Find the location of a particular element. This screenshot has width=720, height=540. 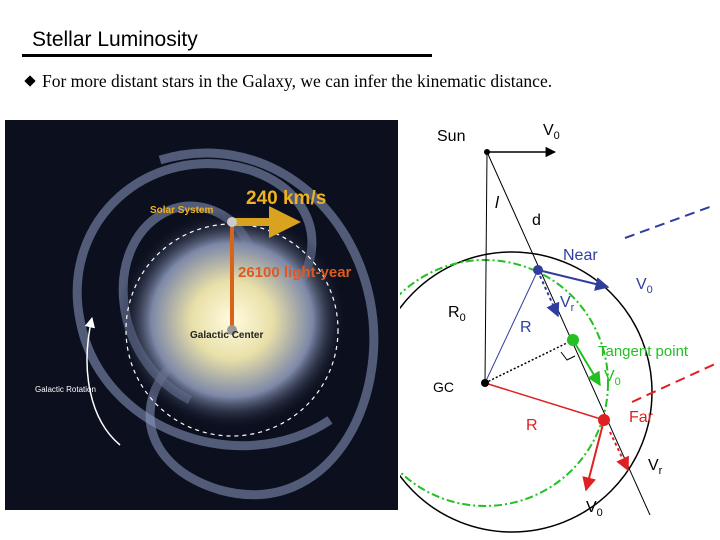

speed-label: 240 km/s is located at coordinates (286, 198).